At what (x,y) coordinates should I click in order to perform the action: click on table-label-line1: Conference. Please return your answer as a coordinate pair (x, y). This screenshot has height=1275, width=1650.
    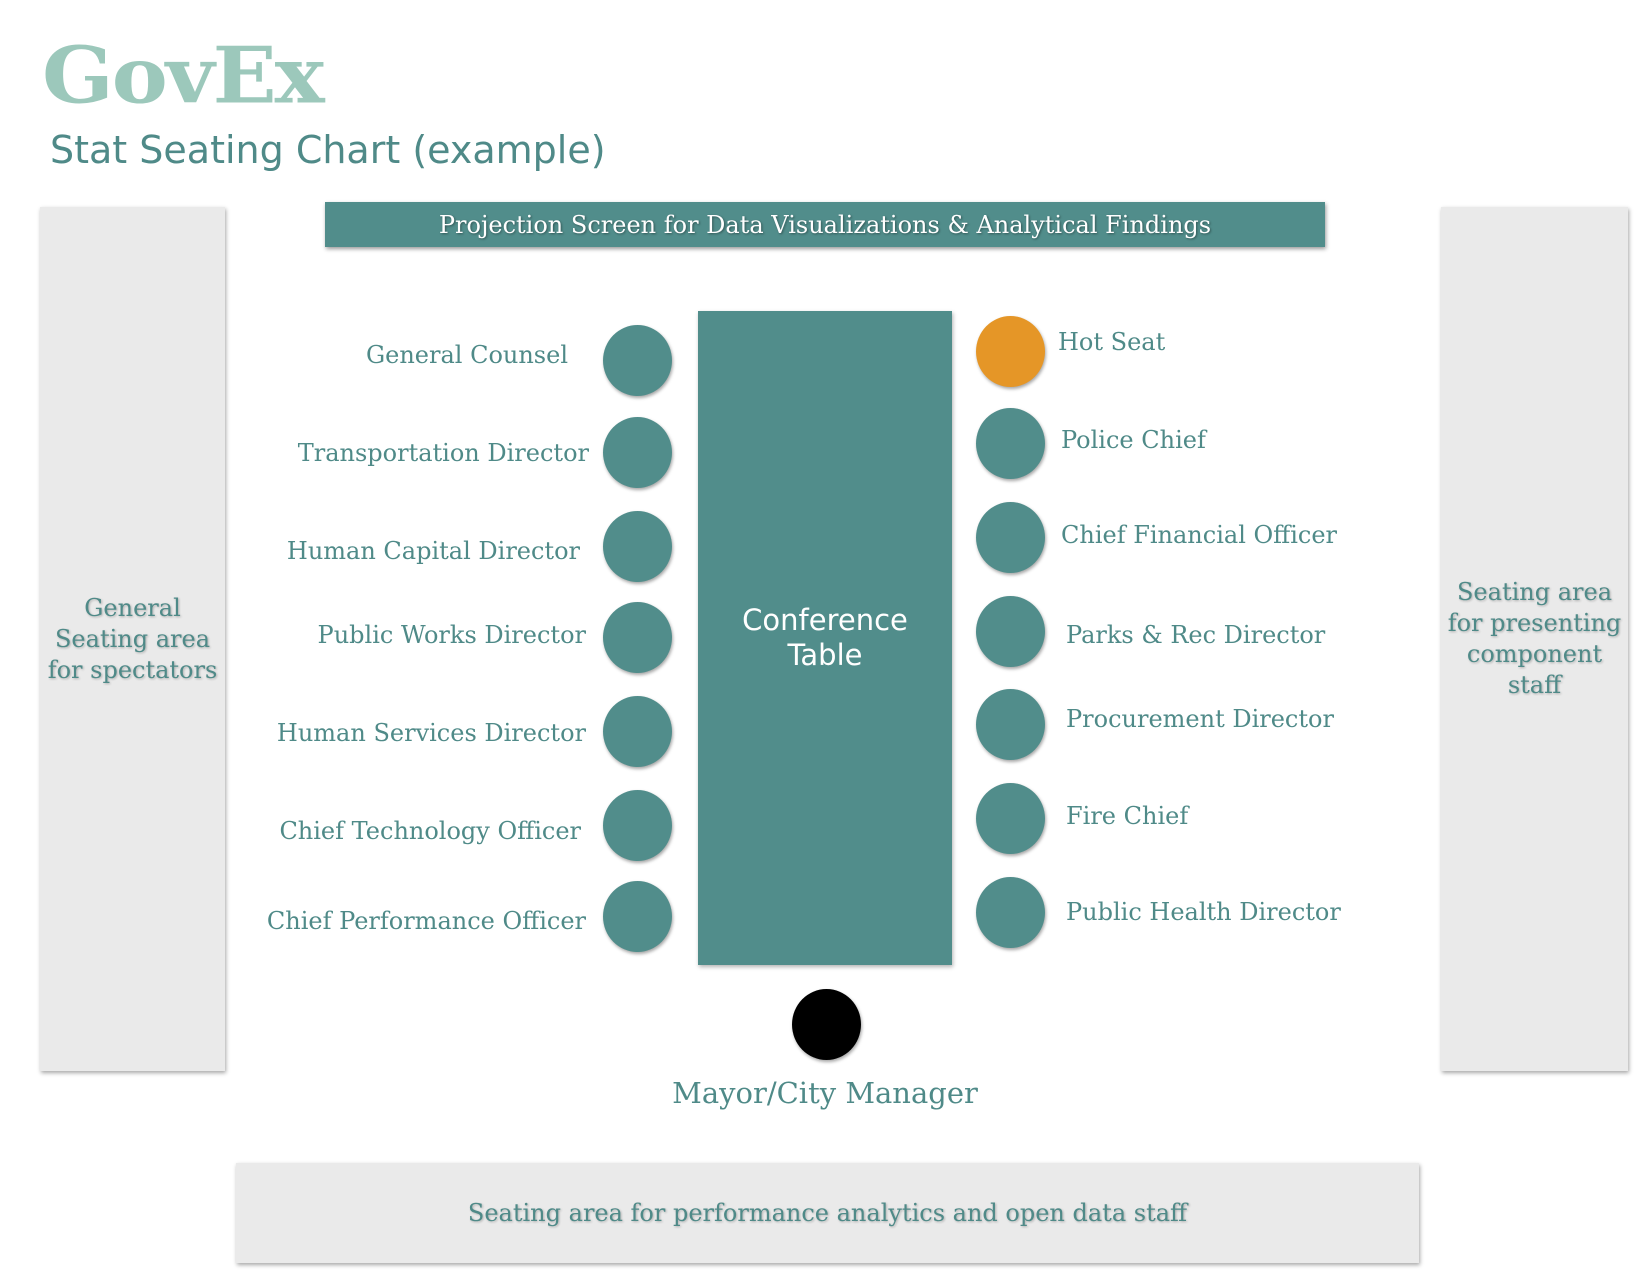
    Looking at the image, I should click on (825, 620).